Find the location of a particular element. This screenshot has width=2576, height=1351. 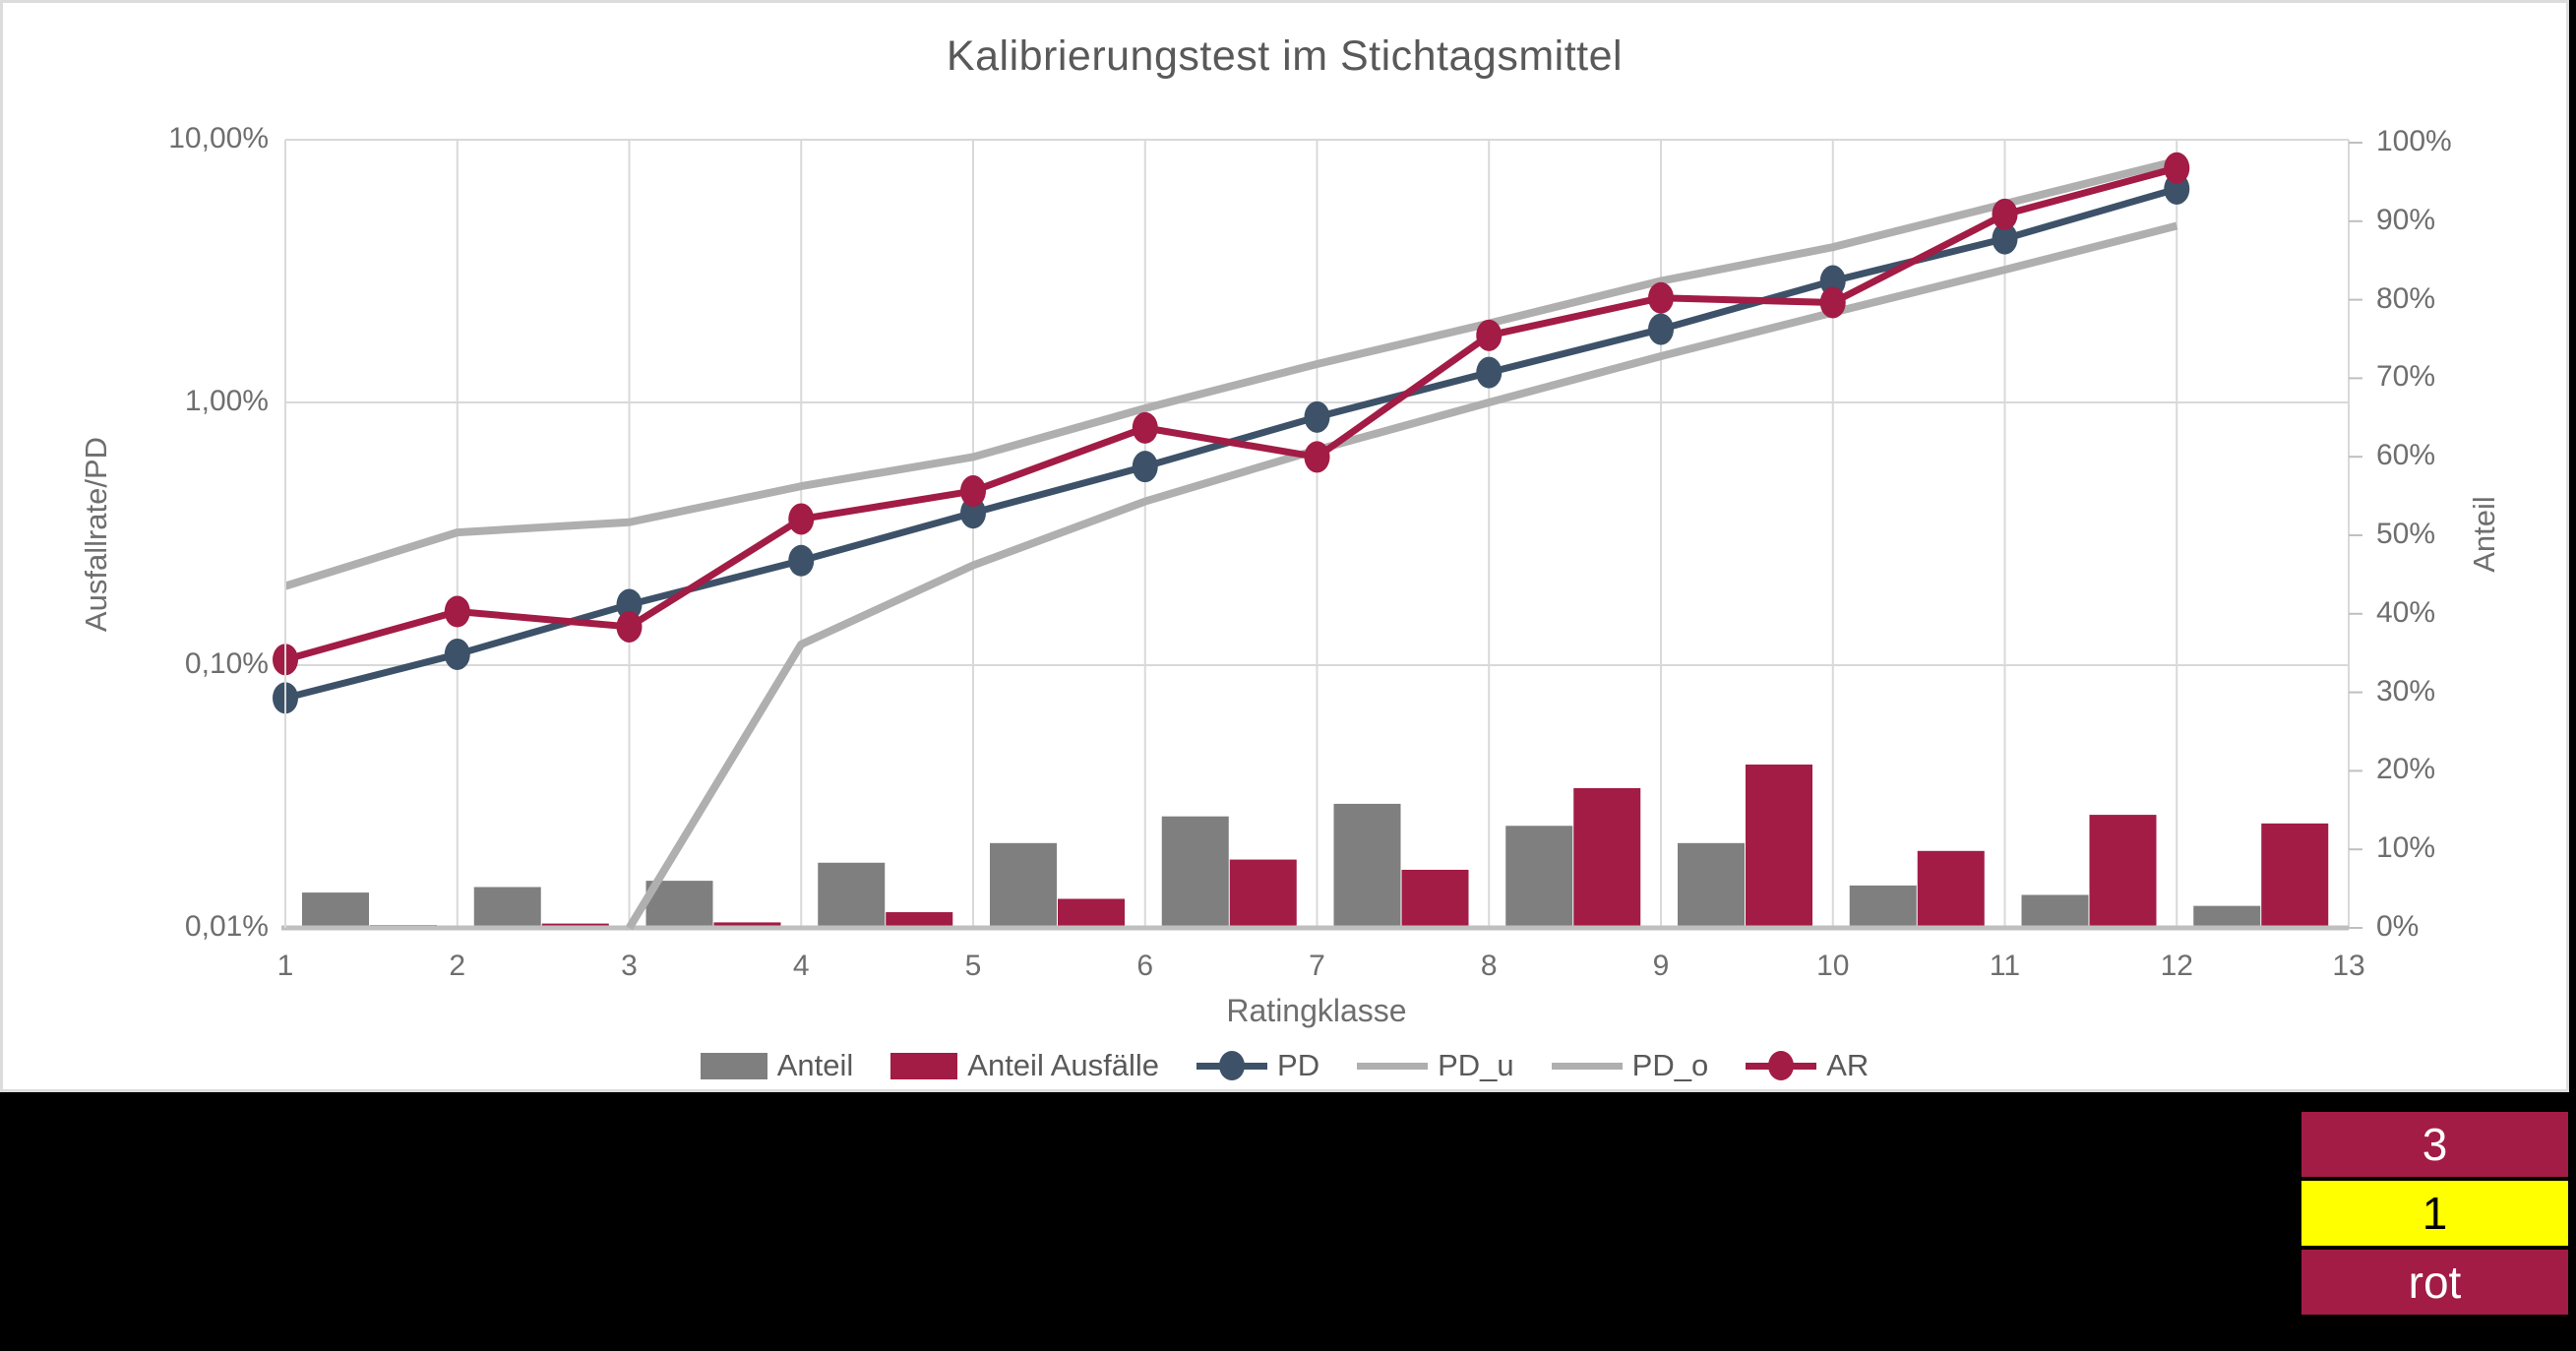

y-right-tick-label: 60% is located at coordinates (2406, 455).